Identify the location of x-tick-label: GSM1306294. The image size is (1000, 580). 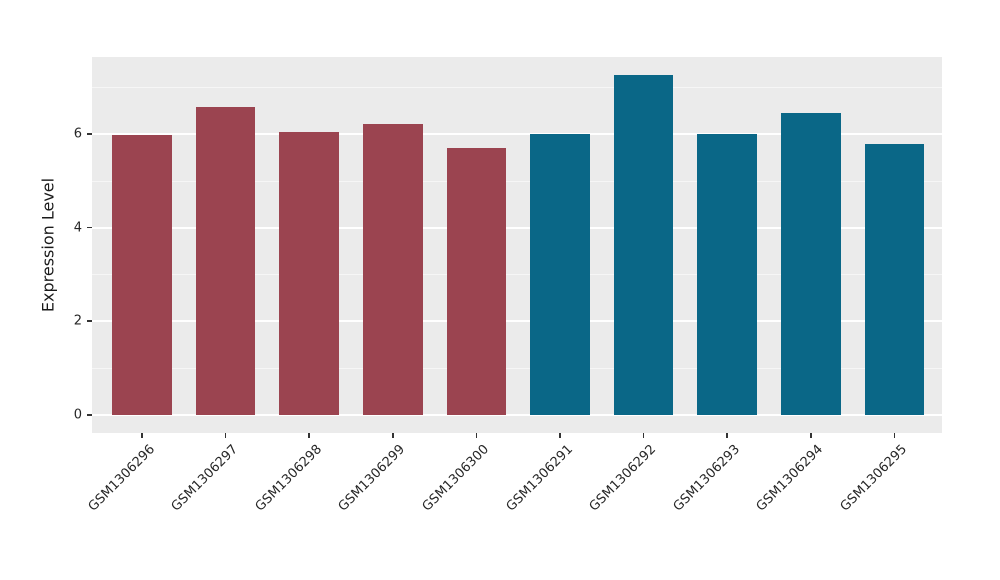
(790, 478).